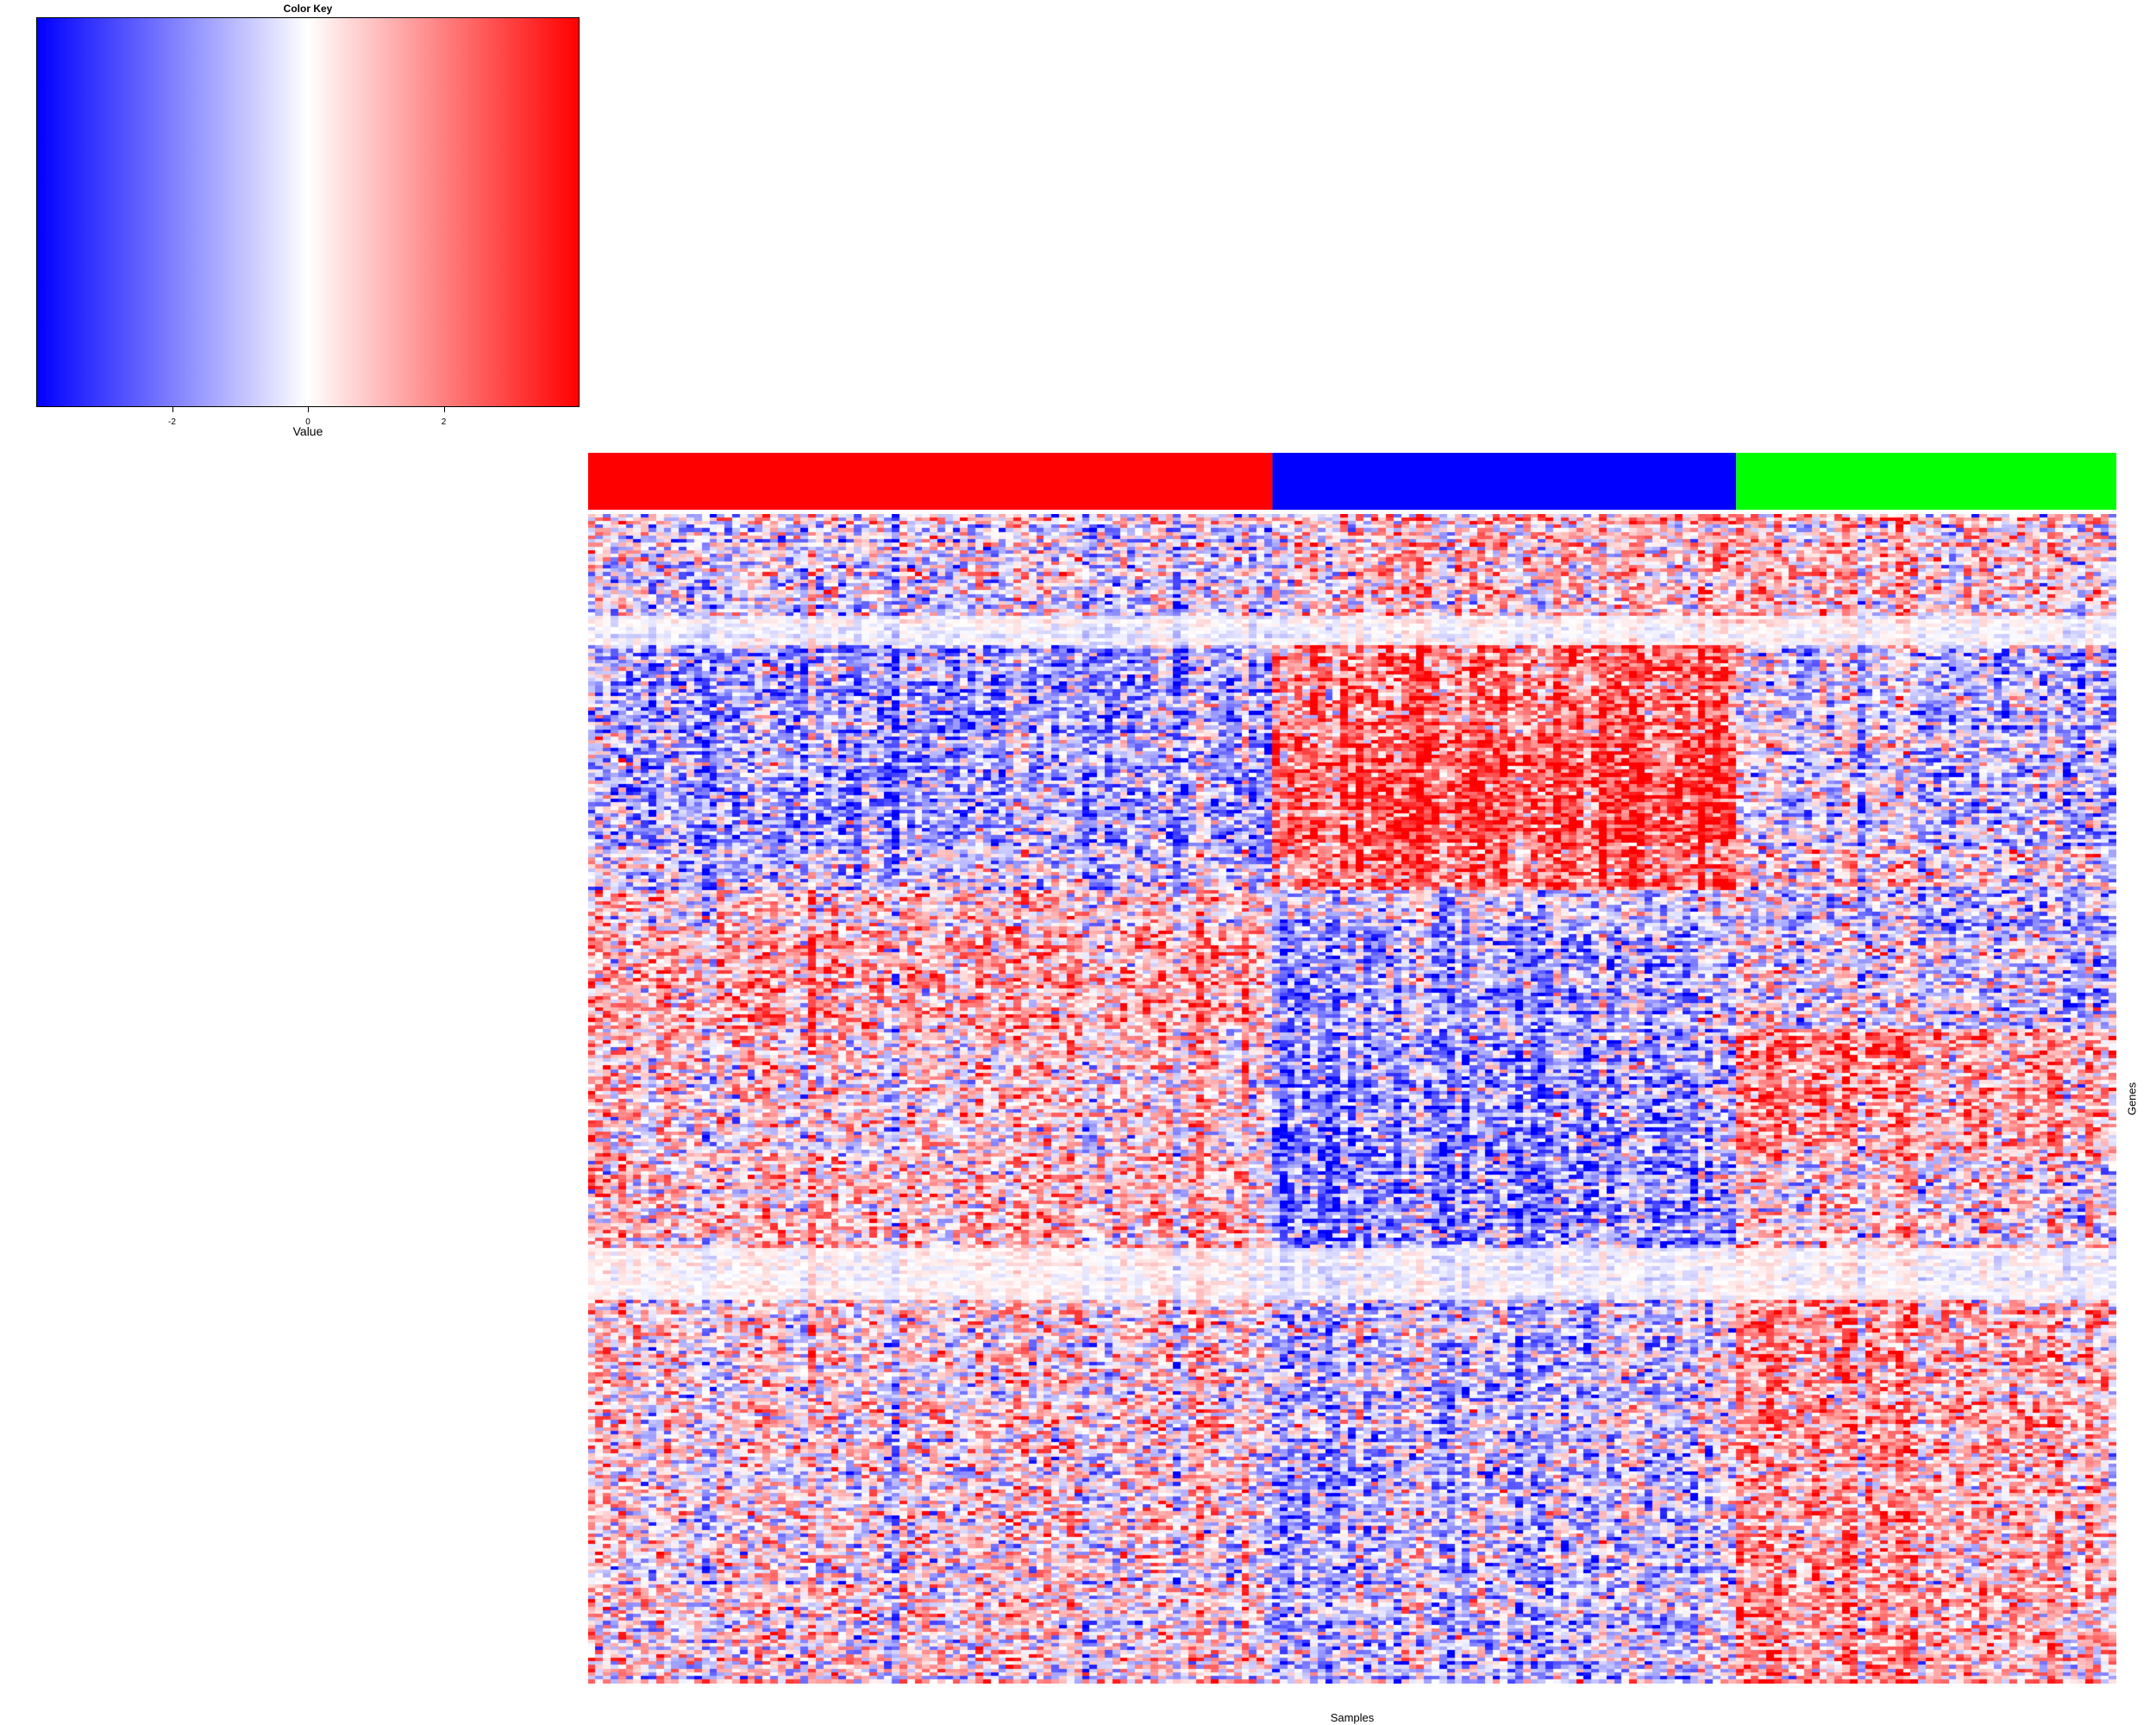 The width and height of the screenshot is (2156, 1725). I want to click on color-key-gradient, so click(308, 212).